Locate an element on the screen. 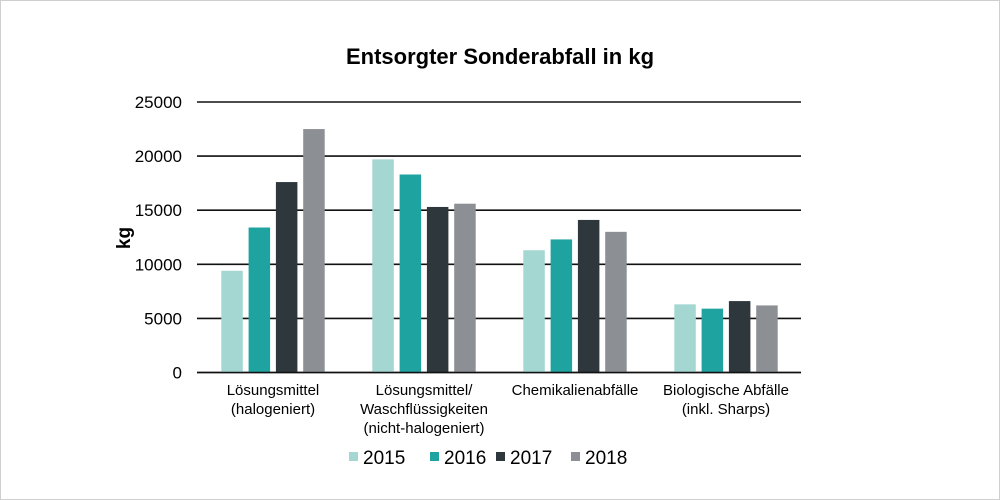 The image size is (1000, 500). legend-item-2015: 2015 is located at coordinates (377, 458).